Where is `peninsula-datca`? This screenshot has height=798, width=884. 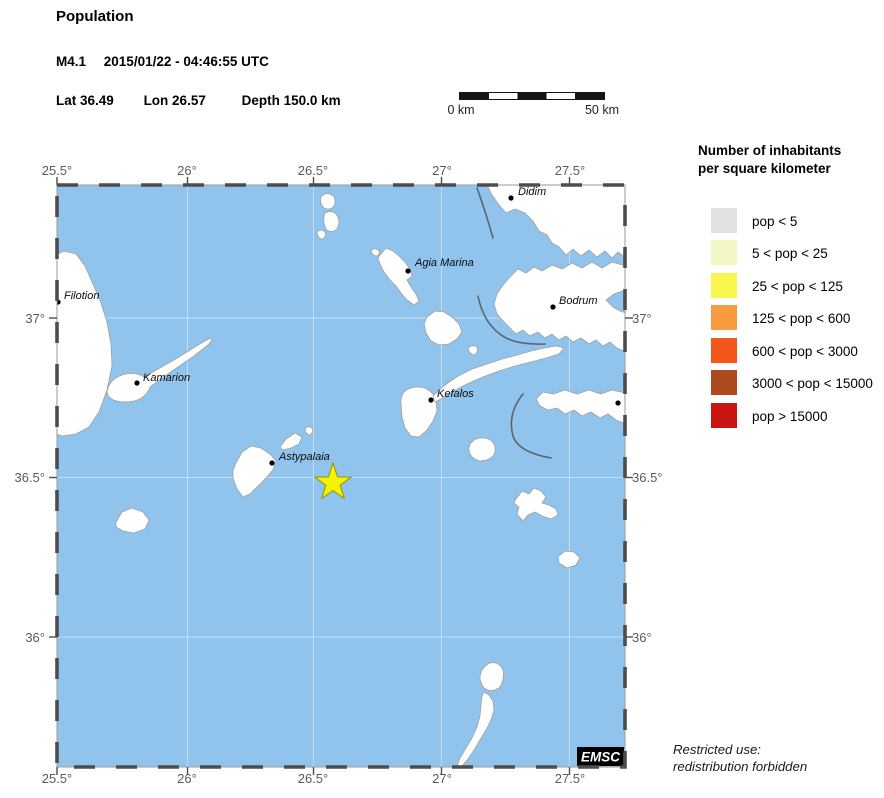 peninsula-datca is located at coordinates (580, 407).